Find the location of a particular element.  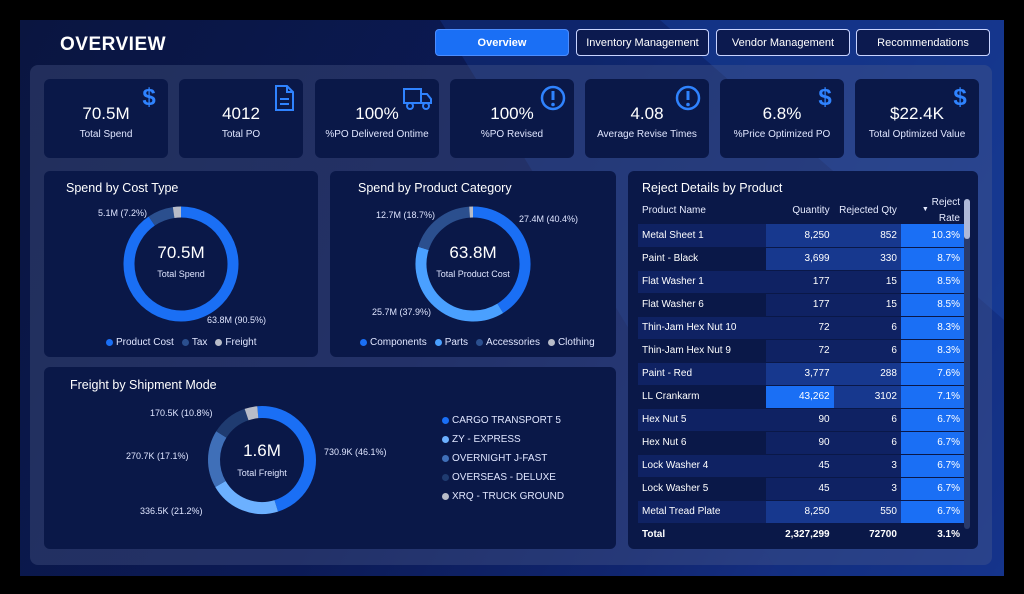

quantity-cell: 3,699 is located at coordinates (800, 259).